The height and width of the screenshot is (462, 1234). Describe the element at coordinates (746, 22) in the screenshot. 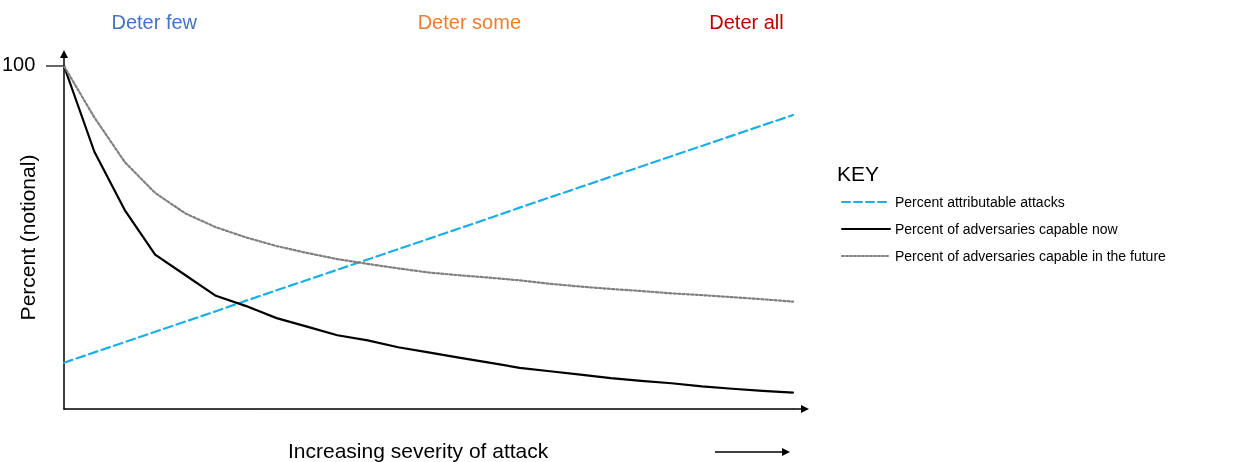

I see `text: Deter all` at that location.